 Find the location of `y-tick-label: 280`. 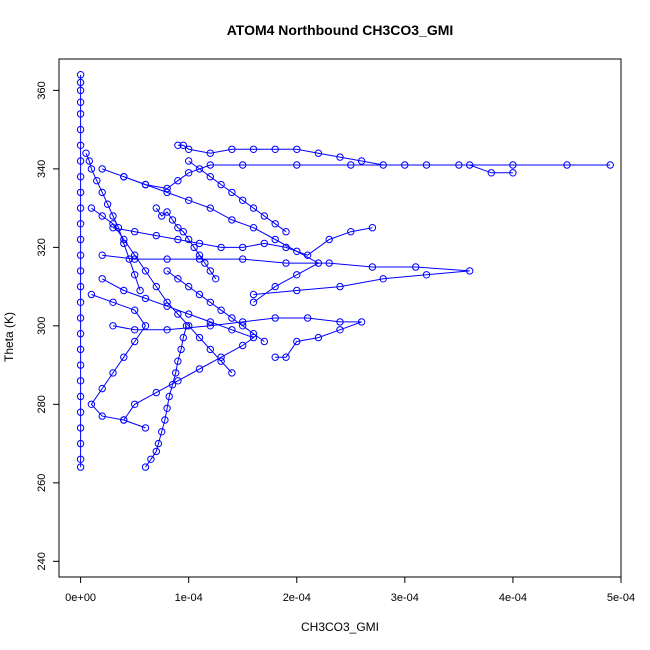

y-tick-label: 280 is located at coordinates (42, 404).